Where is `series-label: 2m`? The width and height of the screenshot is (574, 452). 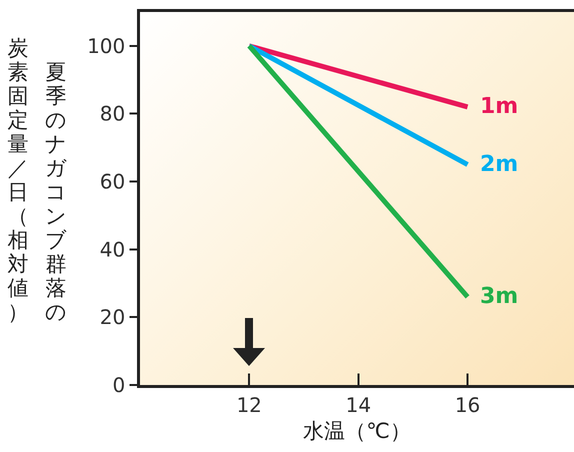 series-label: 2m is located at coordinates (499, 164).